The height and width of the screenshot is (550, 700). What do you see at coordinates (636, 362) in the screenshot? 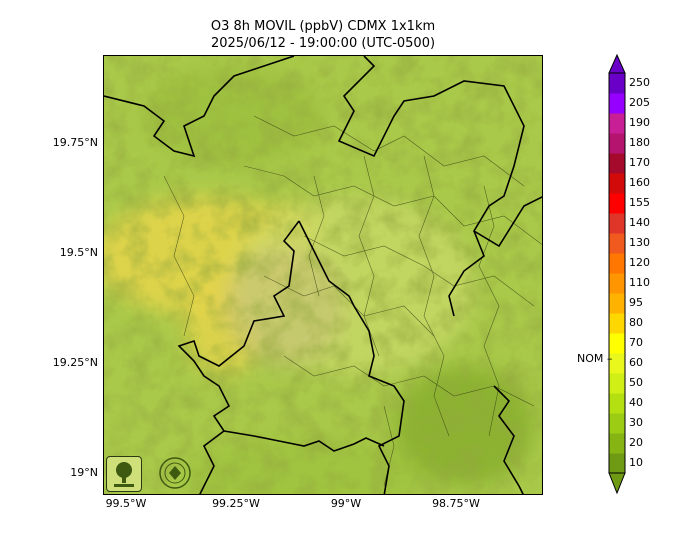
I see `colorbar-label-60: 60` at bounding box center [636, 362].